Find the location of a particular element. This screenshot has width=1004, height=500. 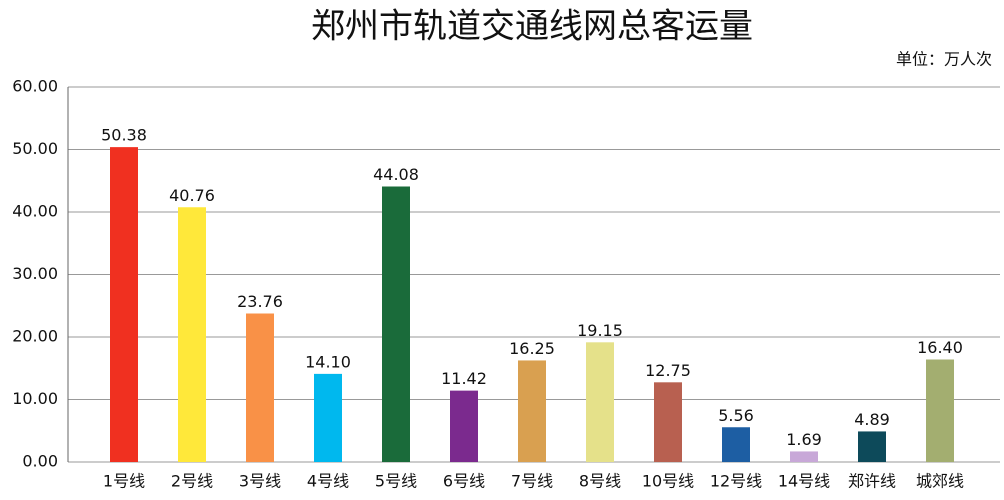

value-label: 12.75 is located at coordinates (668, 370).